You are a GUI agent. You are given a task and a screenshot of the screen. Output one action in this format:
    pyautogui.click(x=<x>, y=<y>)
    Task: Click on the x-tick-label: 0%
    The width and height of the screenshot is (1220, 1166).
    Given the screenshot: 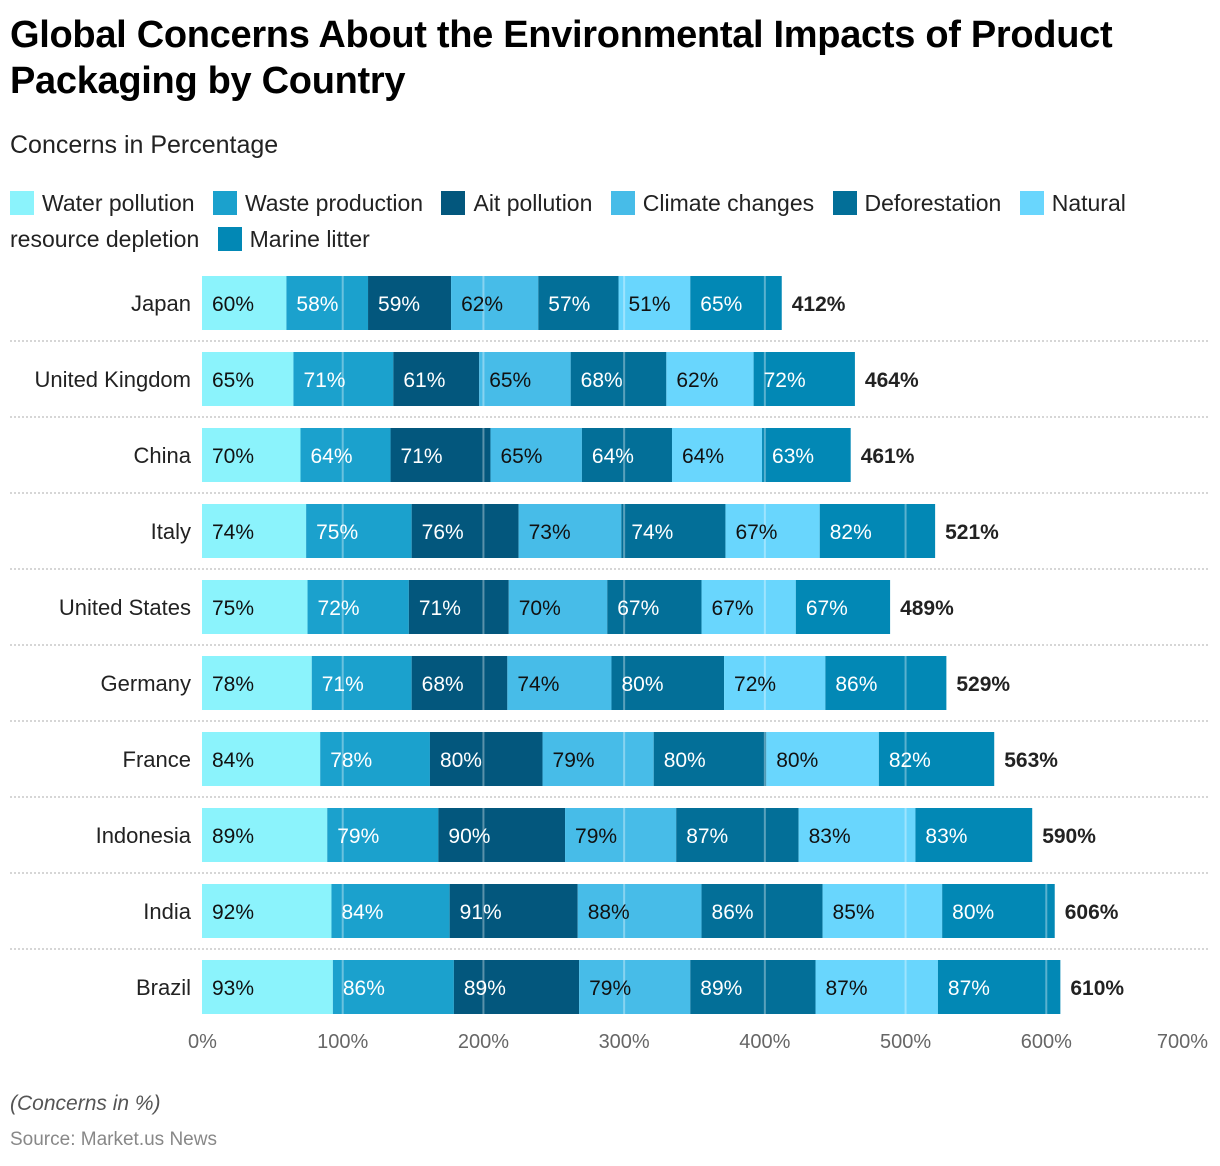 What is the action you would take?
    pyautogui.click(x=202, y=1042)
    